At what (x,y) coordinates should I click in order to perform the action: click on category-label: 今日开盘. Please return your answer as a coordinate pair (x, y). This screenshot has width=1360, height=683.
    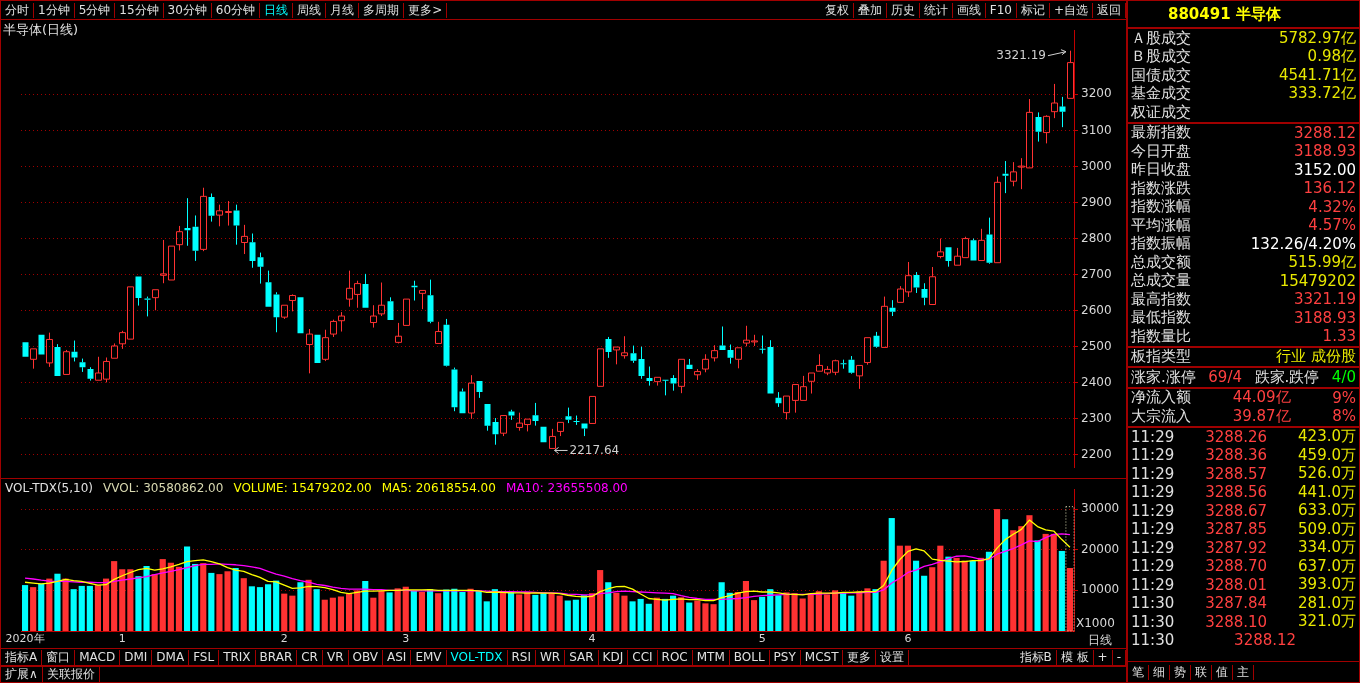
    Looking at the image, I should click on (1161, 151).